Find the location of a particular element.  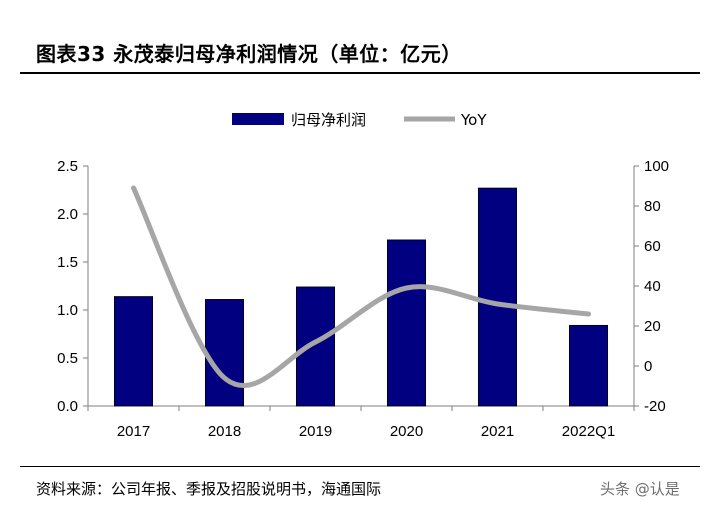

x-tick-label: 2022Q1 is located at coordinates (588, 431).